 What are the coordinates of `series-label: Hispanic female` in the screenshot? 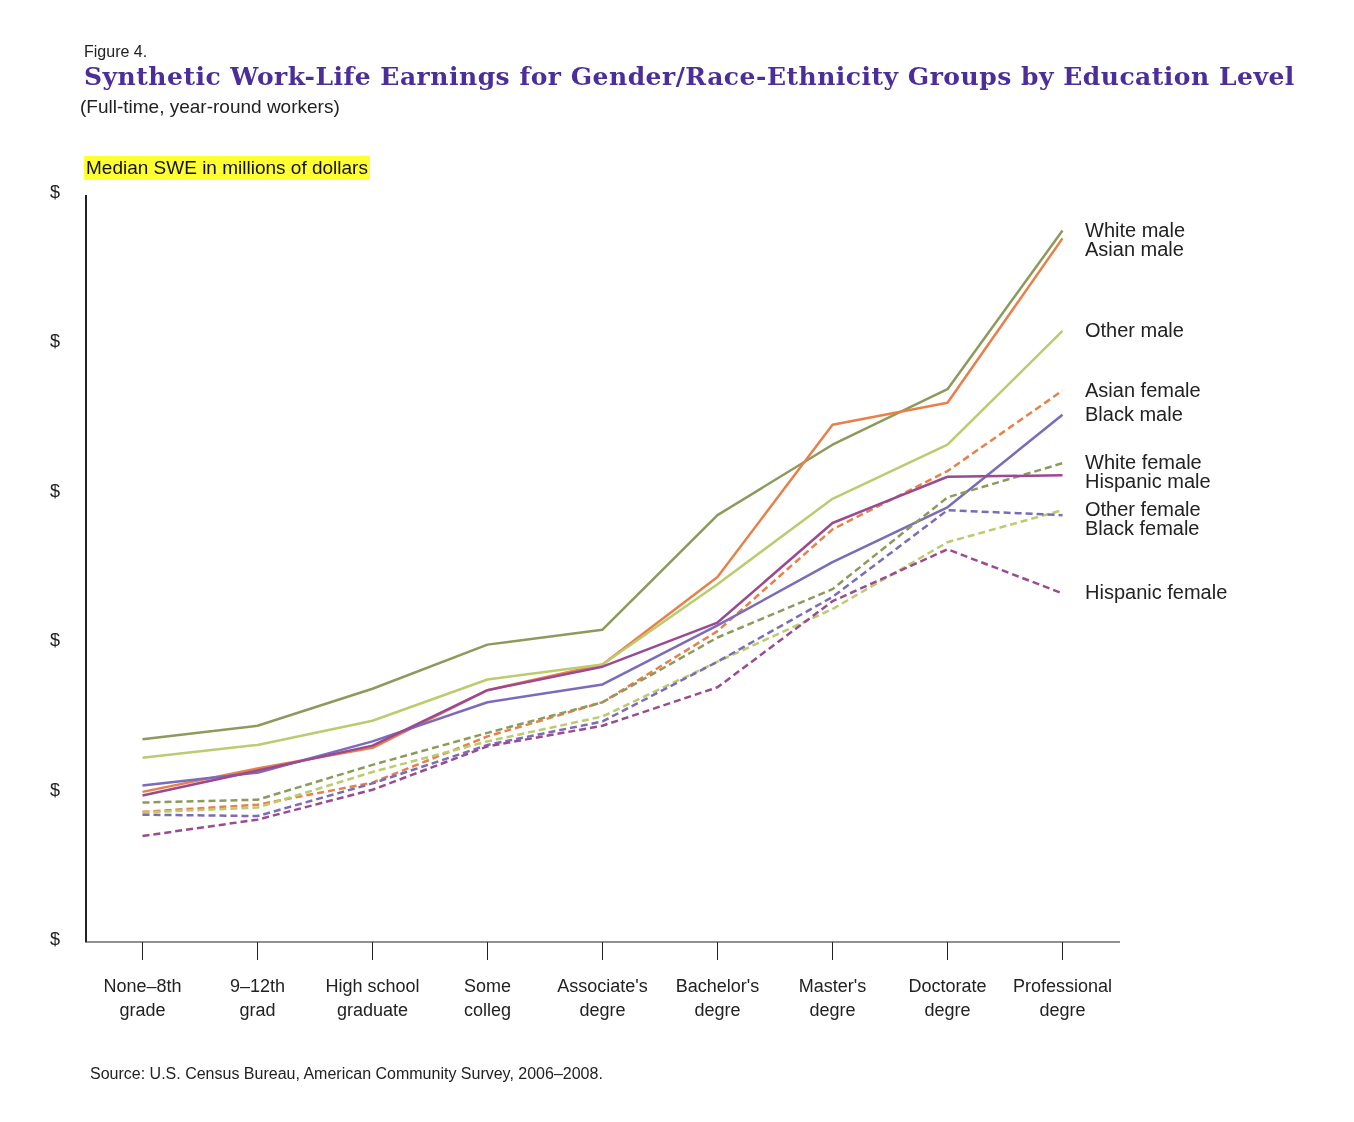 It's located at (1156, 593).